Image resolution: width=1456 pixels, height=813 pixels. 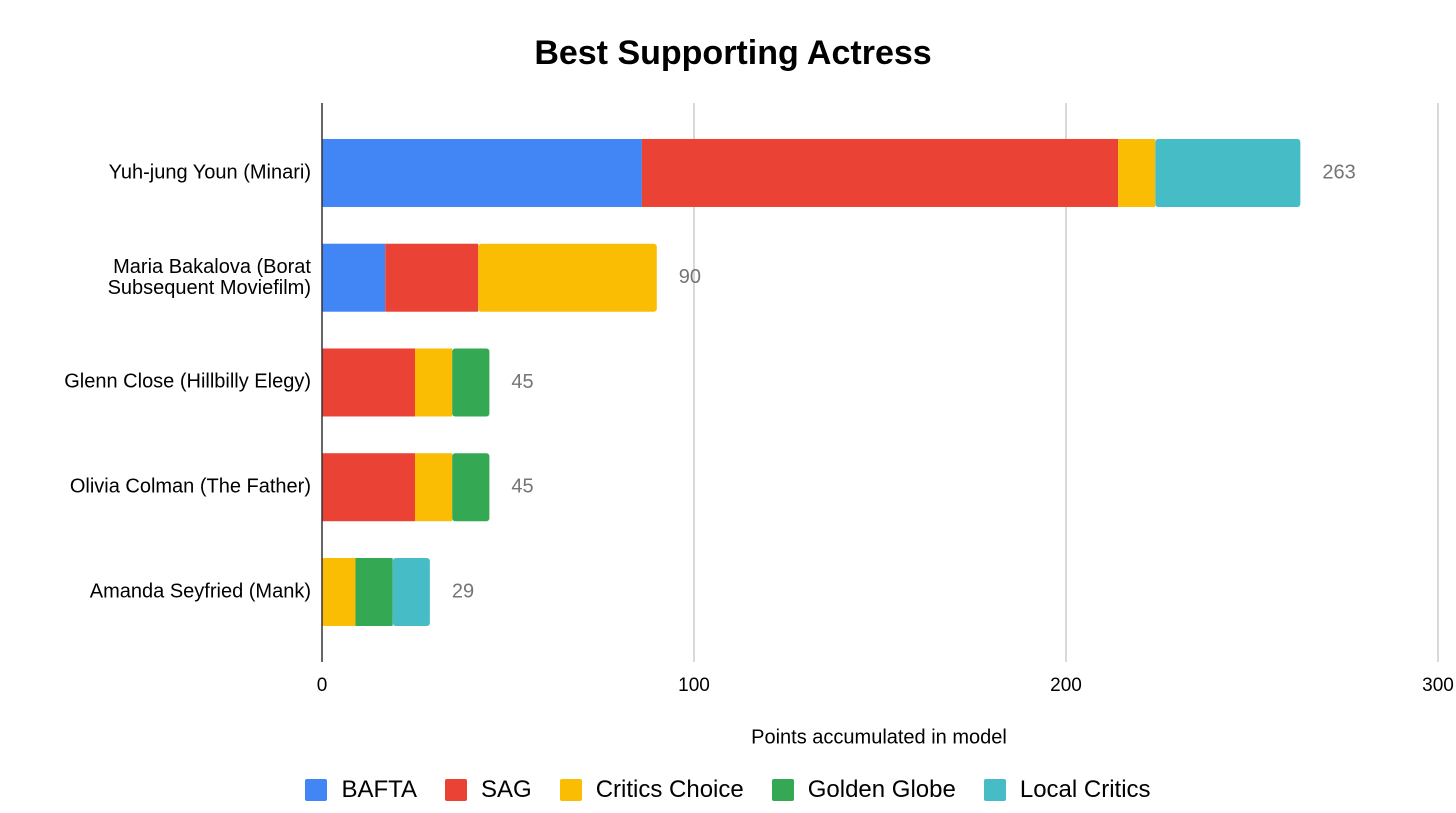 What do you see at coordinates (187, 381) in the screenshot?
I see `y-tick-label: Glenn Close (Hillbilly Elegy)` at bounding box center [187, 381].